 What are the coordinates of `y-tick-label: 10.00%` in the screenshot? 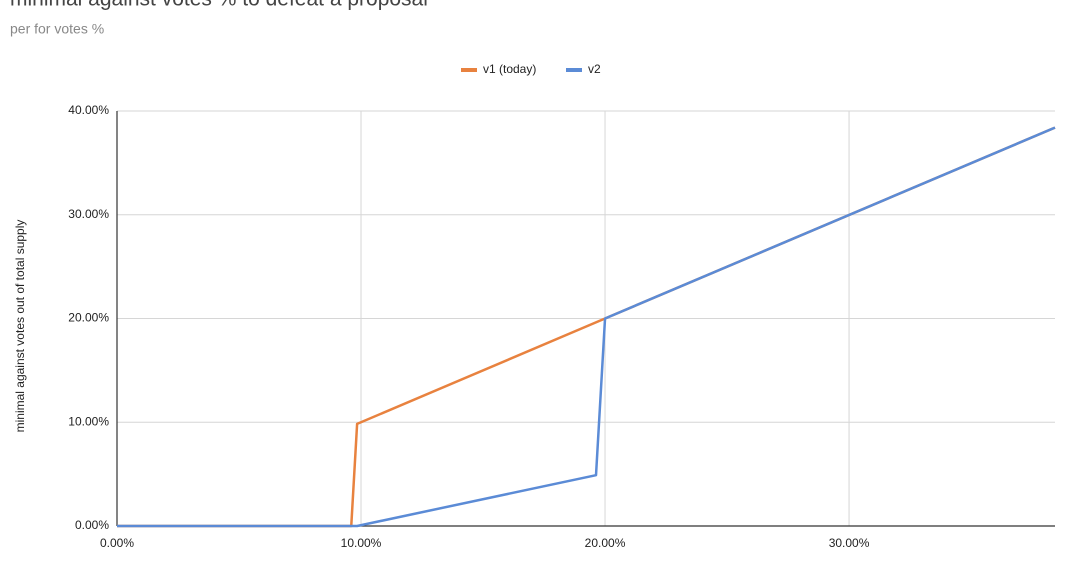 It's located at (88, 421).